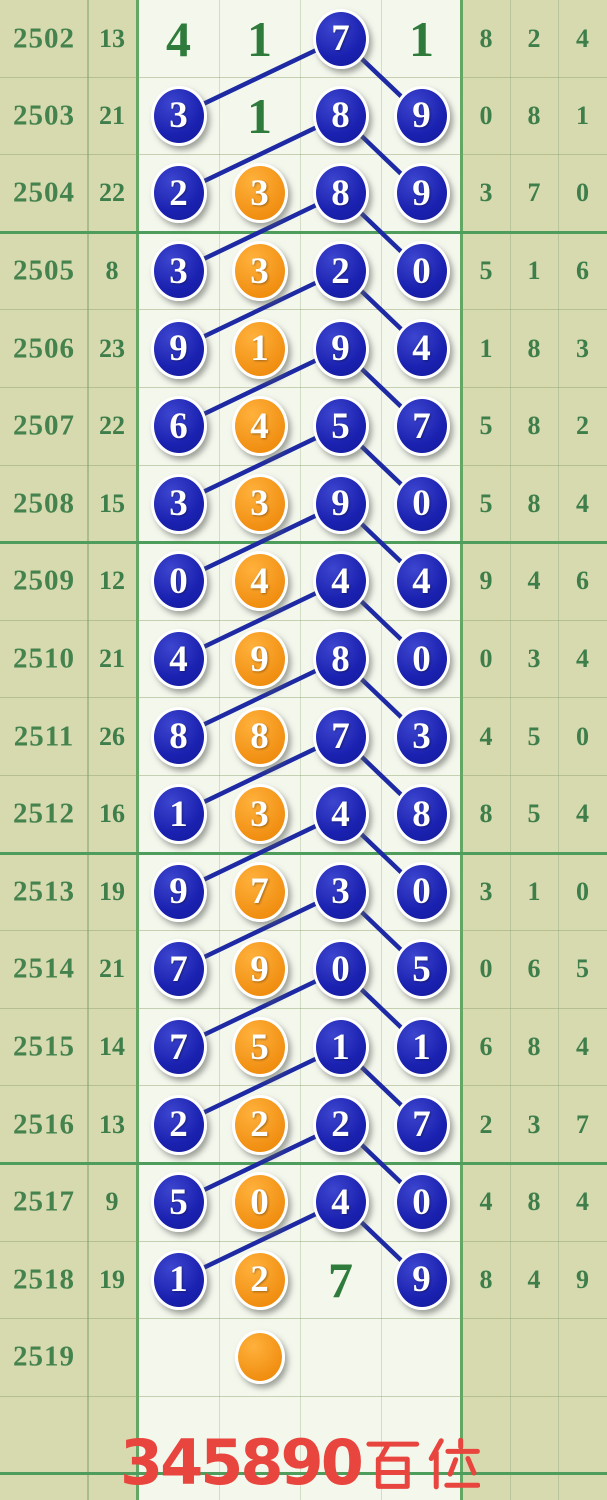 The width and height of the screenshot is (607, 1500). I want to click on period-cell: 2515, so click(44, 1046).